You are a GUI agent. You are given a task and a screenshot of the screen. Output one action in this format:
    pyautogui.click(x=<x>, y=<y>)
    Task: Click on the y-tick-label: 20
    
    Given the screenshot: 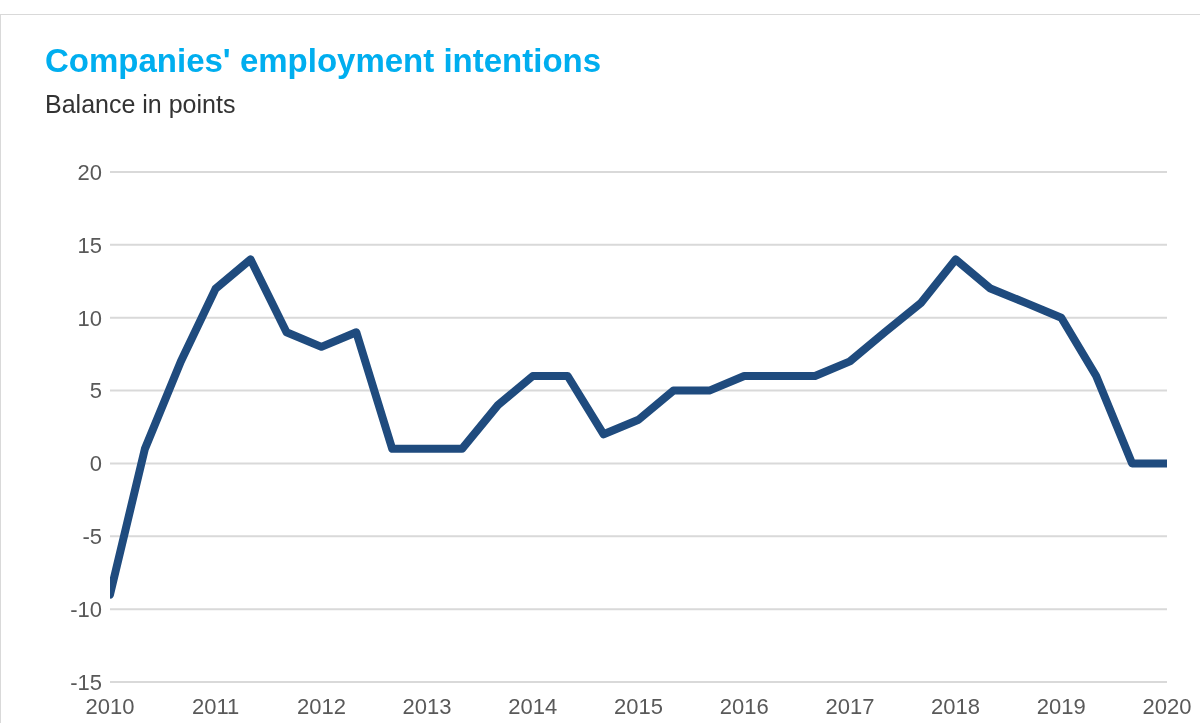 What is the action you would take?
    pyautogui.click(x=89, y=172)
    